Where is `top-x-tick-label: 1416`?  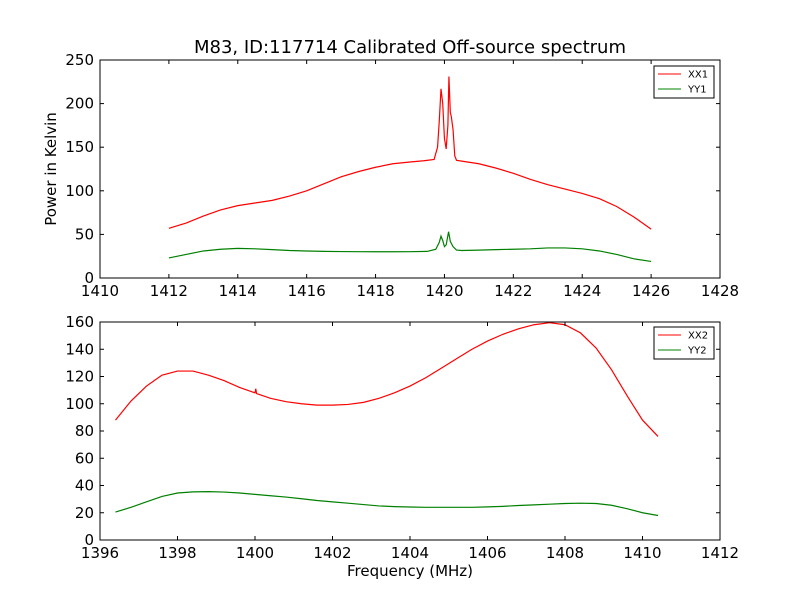
top-x-tick-label: 1416 is located at coordinates (307, 291).